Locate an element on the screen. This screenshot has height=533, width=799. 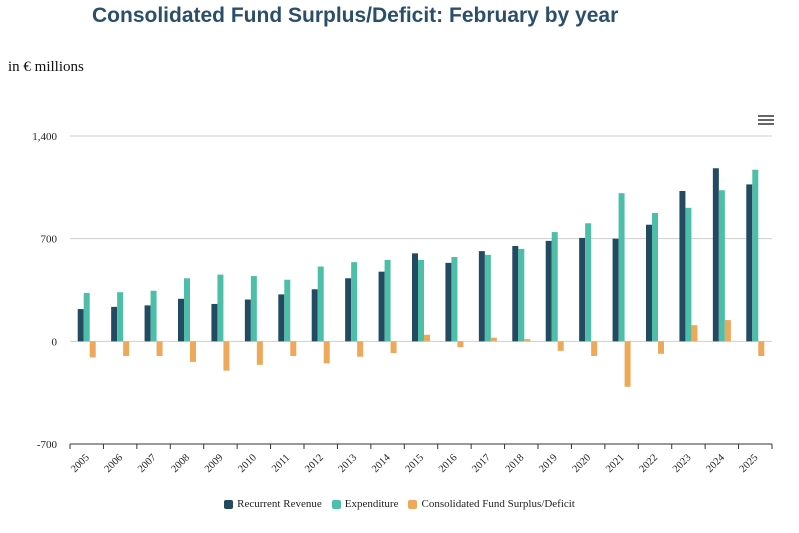
bar-expenditure-2023 is located at coordinates (688, 274).